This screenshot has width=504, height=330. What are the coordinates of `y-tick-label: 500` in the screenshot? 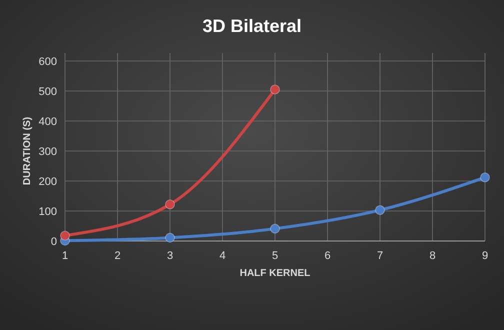 It's located at (47, 92).